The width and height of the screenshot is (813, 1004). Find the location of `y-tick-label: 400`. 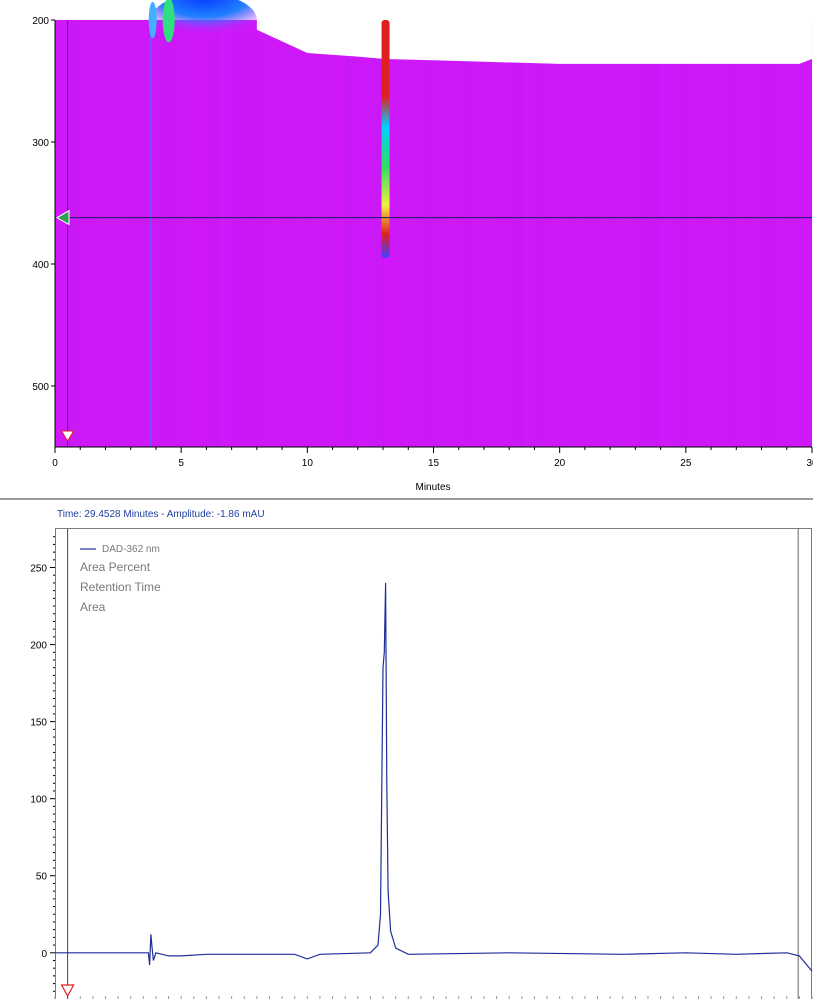

y-tick-label: 400 is located at coordinates (40, 265).